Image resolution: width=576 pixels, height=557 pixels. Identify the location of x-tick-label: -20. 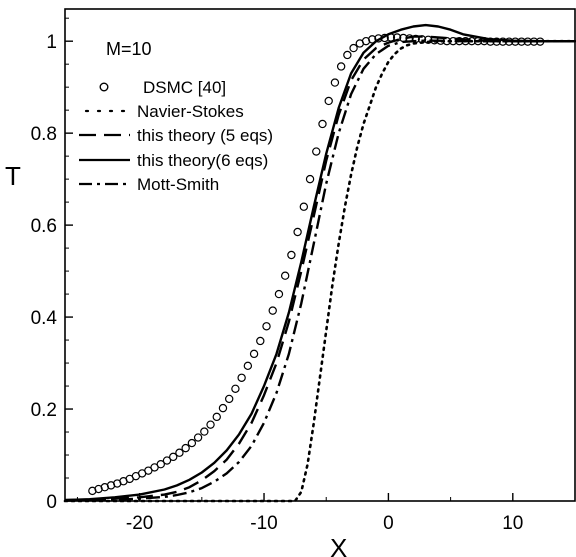
(139, 523).